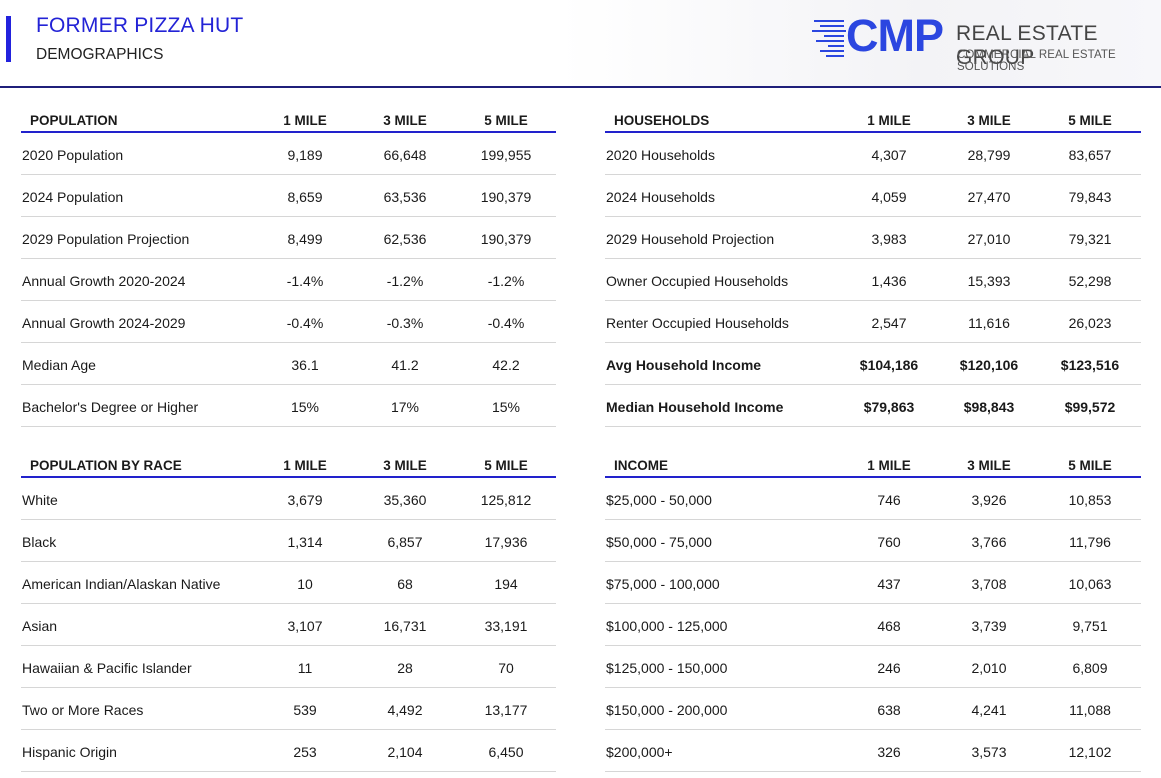  Describe the element at coordinates (288, 499) in the screenshot. I see `table-row: White 3,679 35,360 125,812` at that location.